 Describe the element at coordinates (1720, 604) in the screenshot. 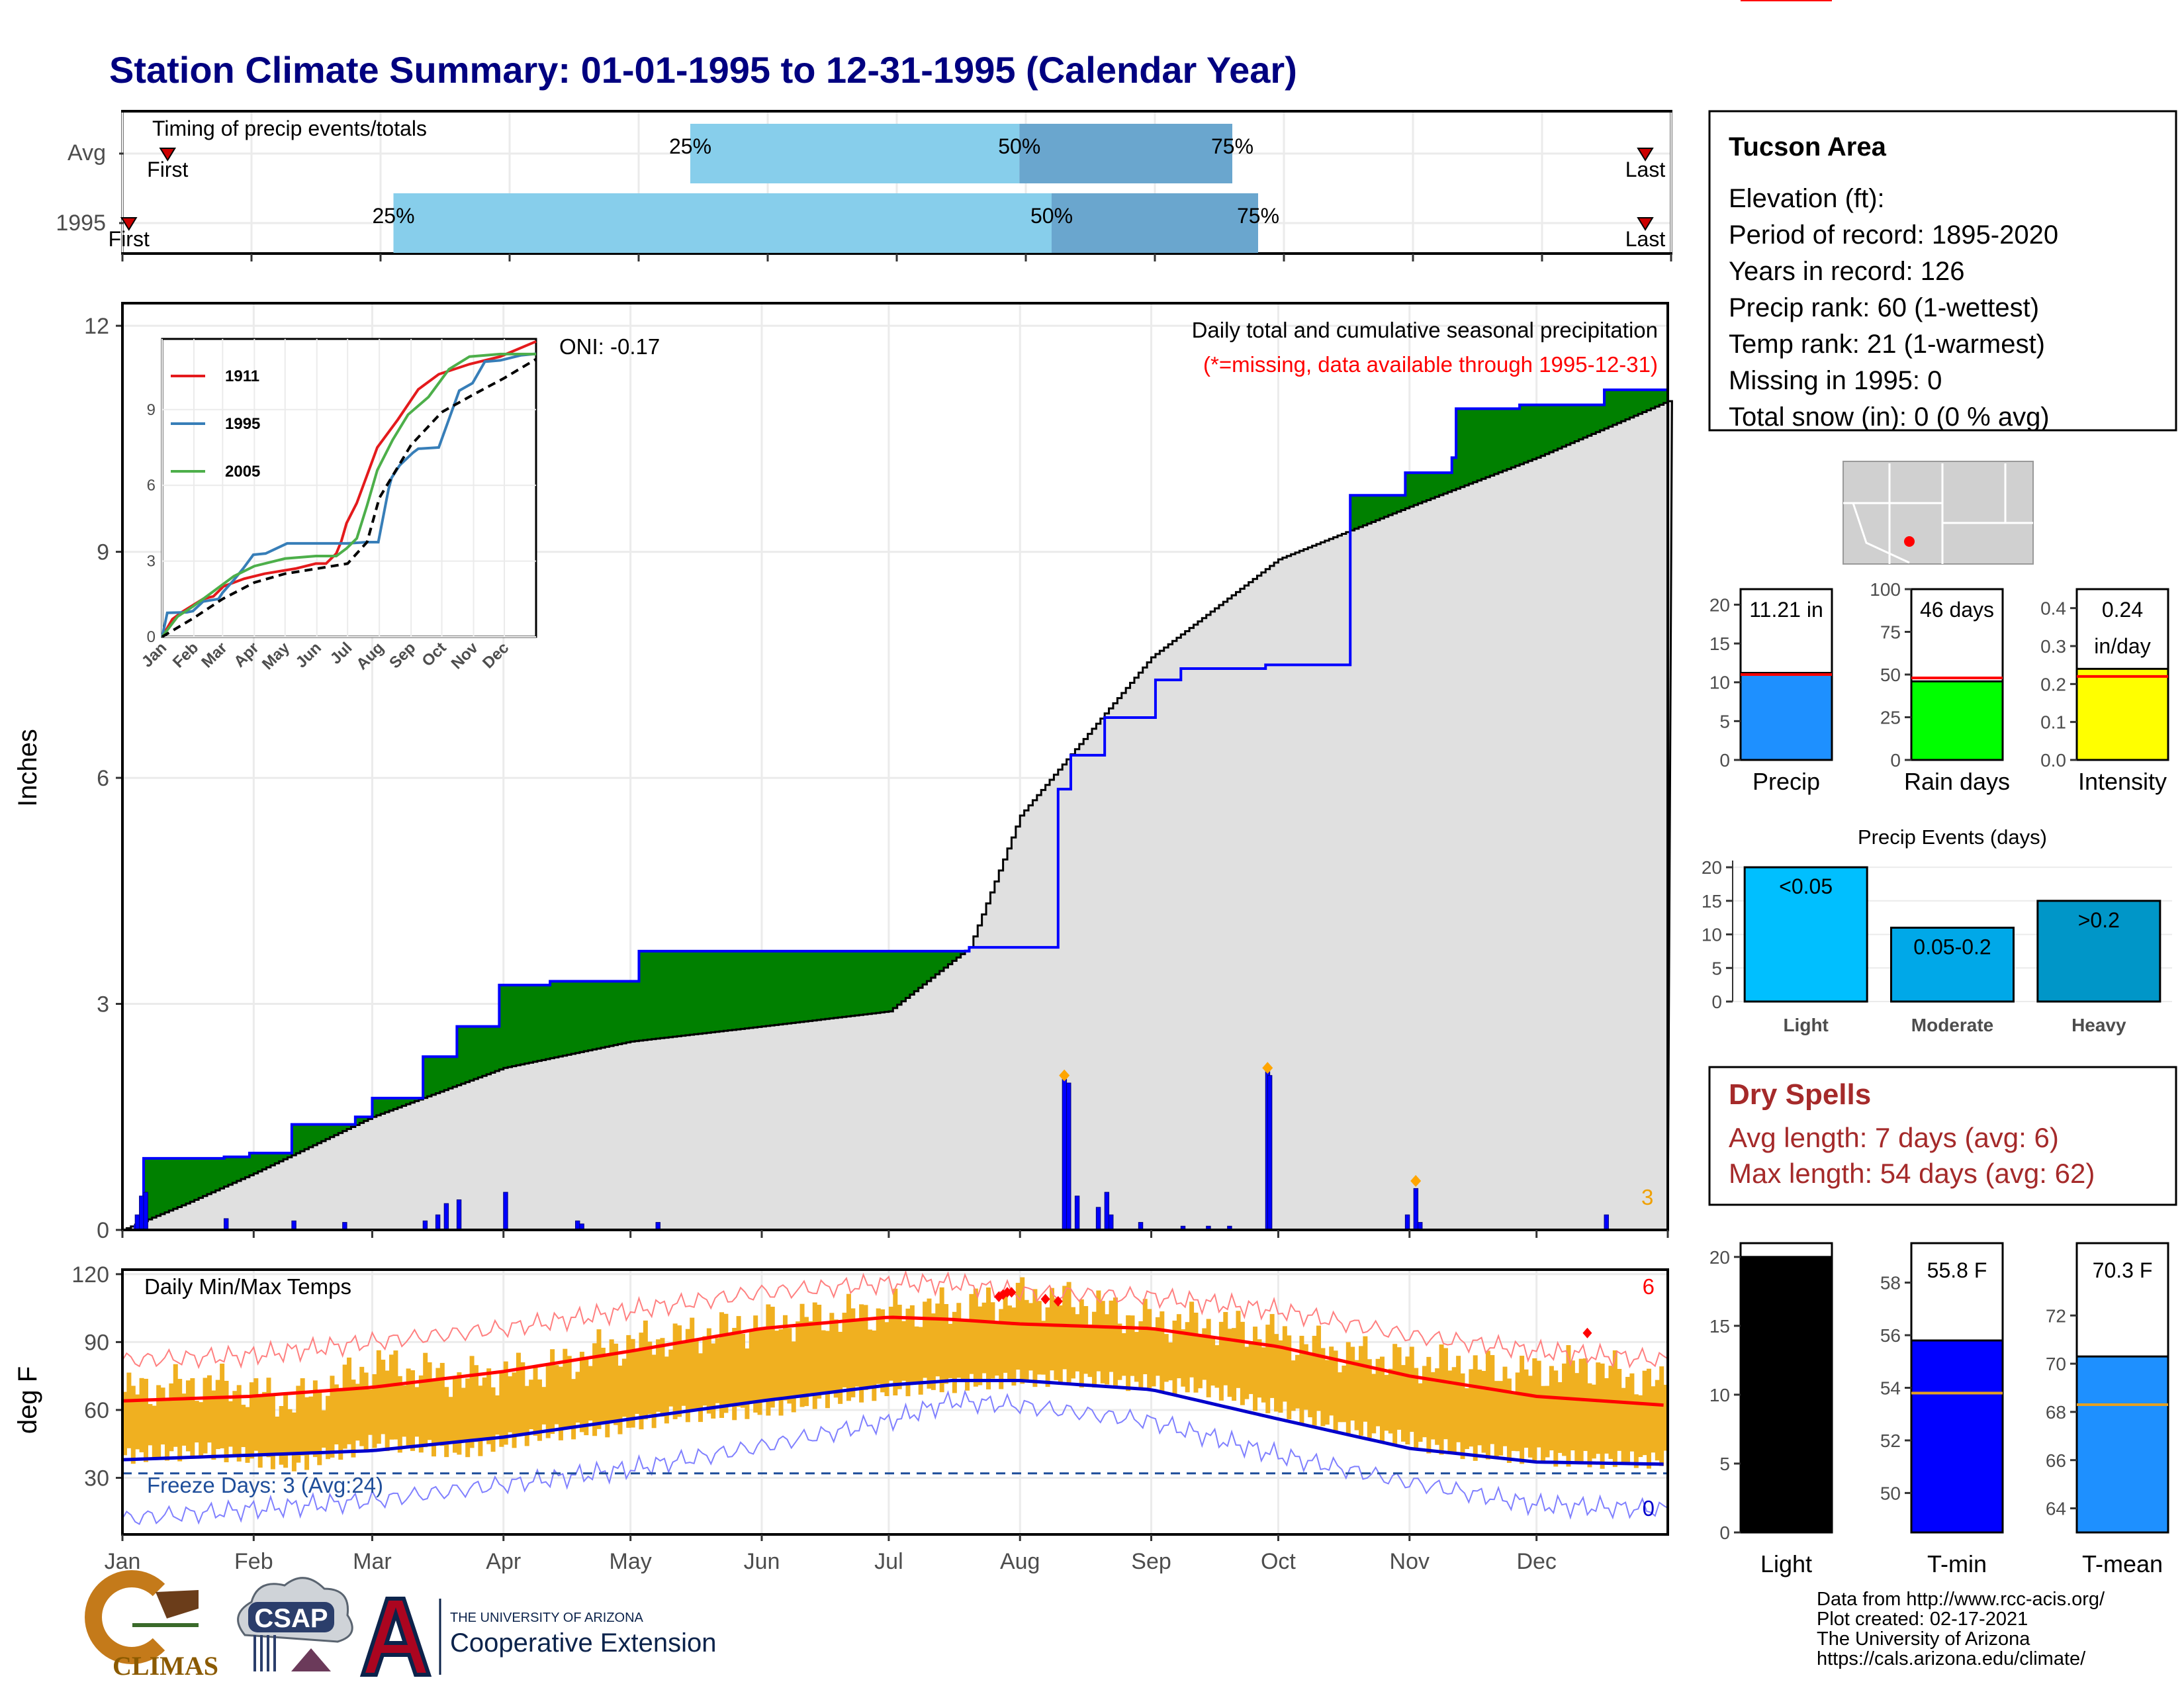

I see `y-tick-label: 20` at that location.